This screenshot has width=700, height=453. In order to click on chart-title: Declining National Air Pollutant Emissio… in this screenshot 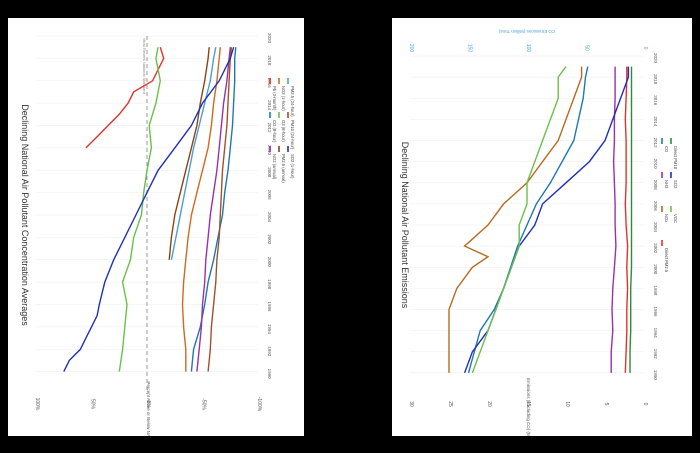, I will do `click(405, 225)`.